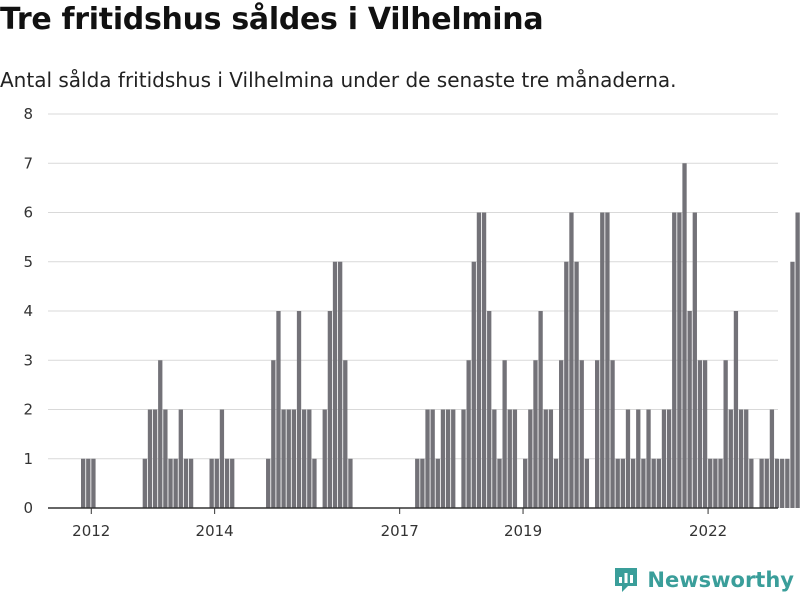 This screenshot has width=800, height=600. What do you see at coordinates (215, 531) in the screenshot?
I see `x-tick-label: 2014` at bounding box center [215, 531].